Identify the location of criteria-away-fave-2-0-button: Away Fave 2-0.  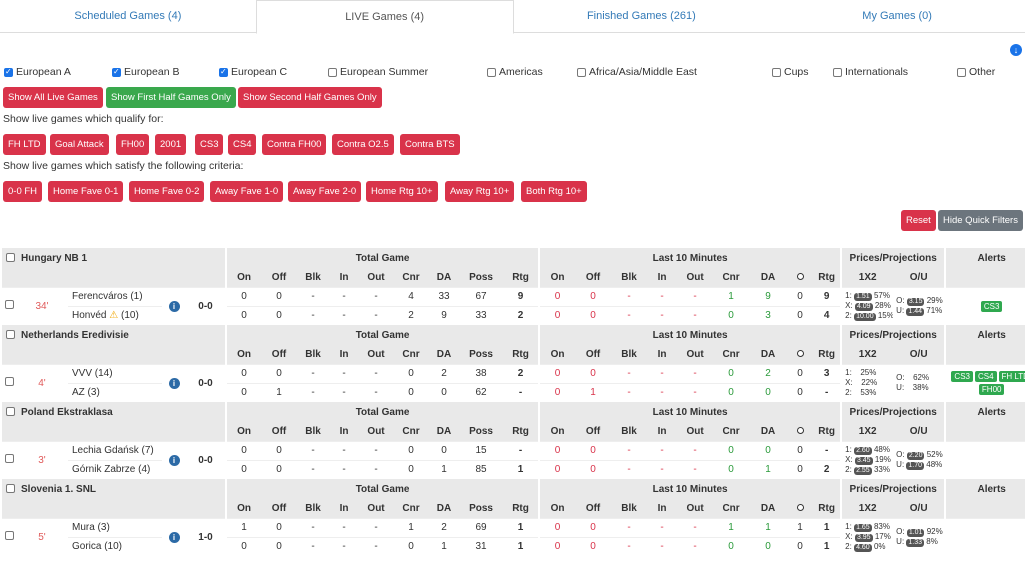
(324, 191).